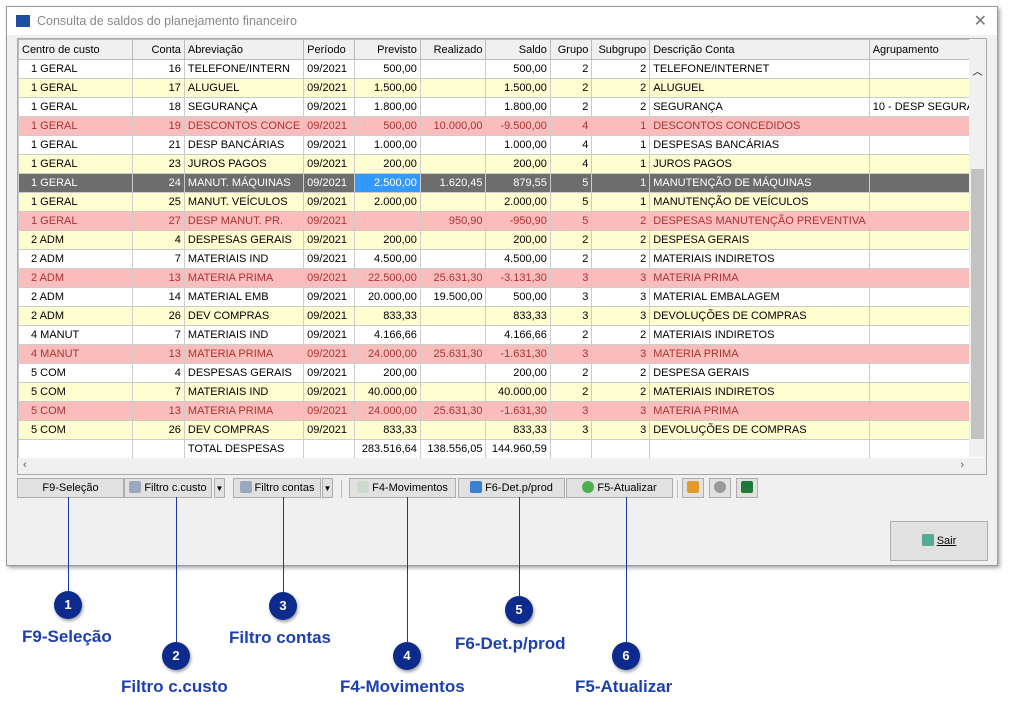 This screenshot has width=1020, height=716. Describe the element at coordinates (387, 49) in the screenshot. I see `column-header: Previsto` at that location.